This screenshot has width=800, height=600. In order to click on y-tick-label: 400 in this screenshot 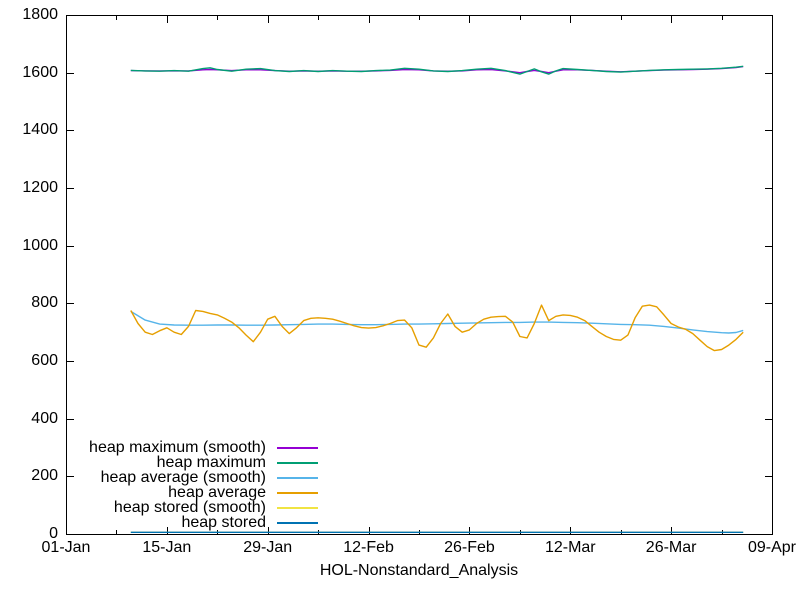, I will do `click(44, 418)`.